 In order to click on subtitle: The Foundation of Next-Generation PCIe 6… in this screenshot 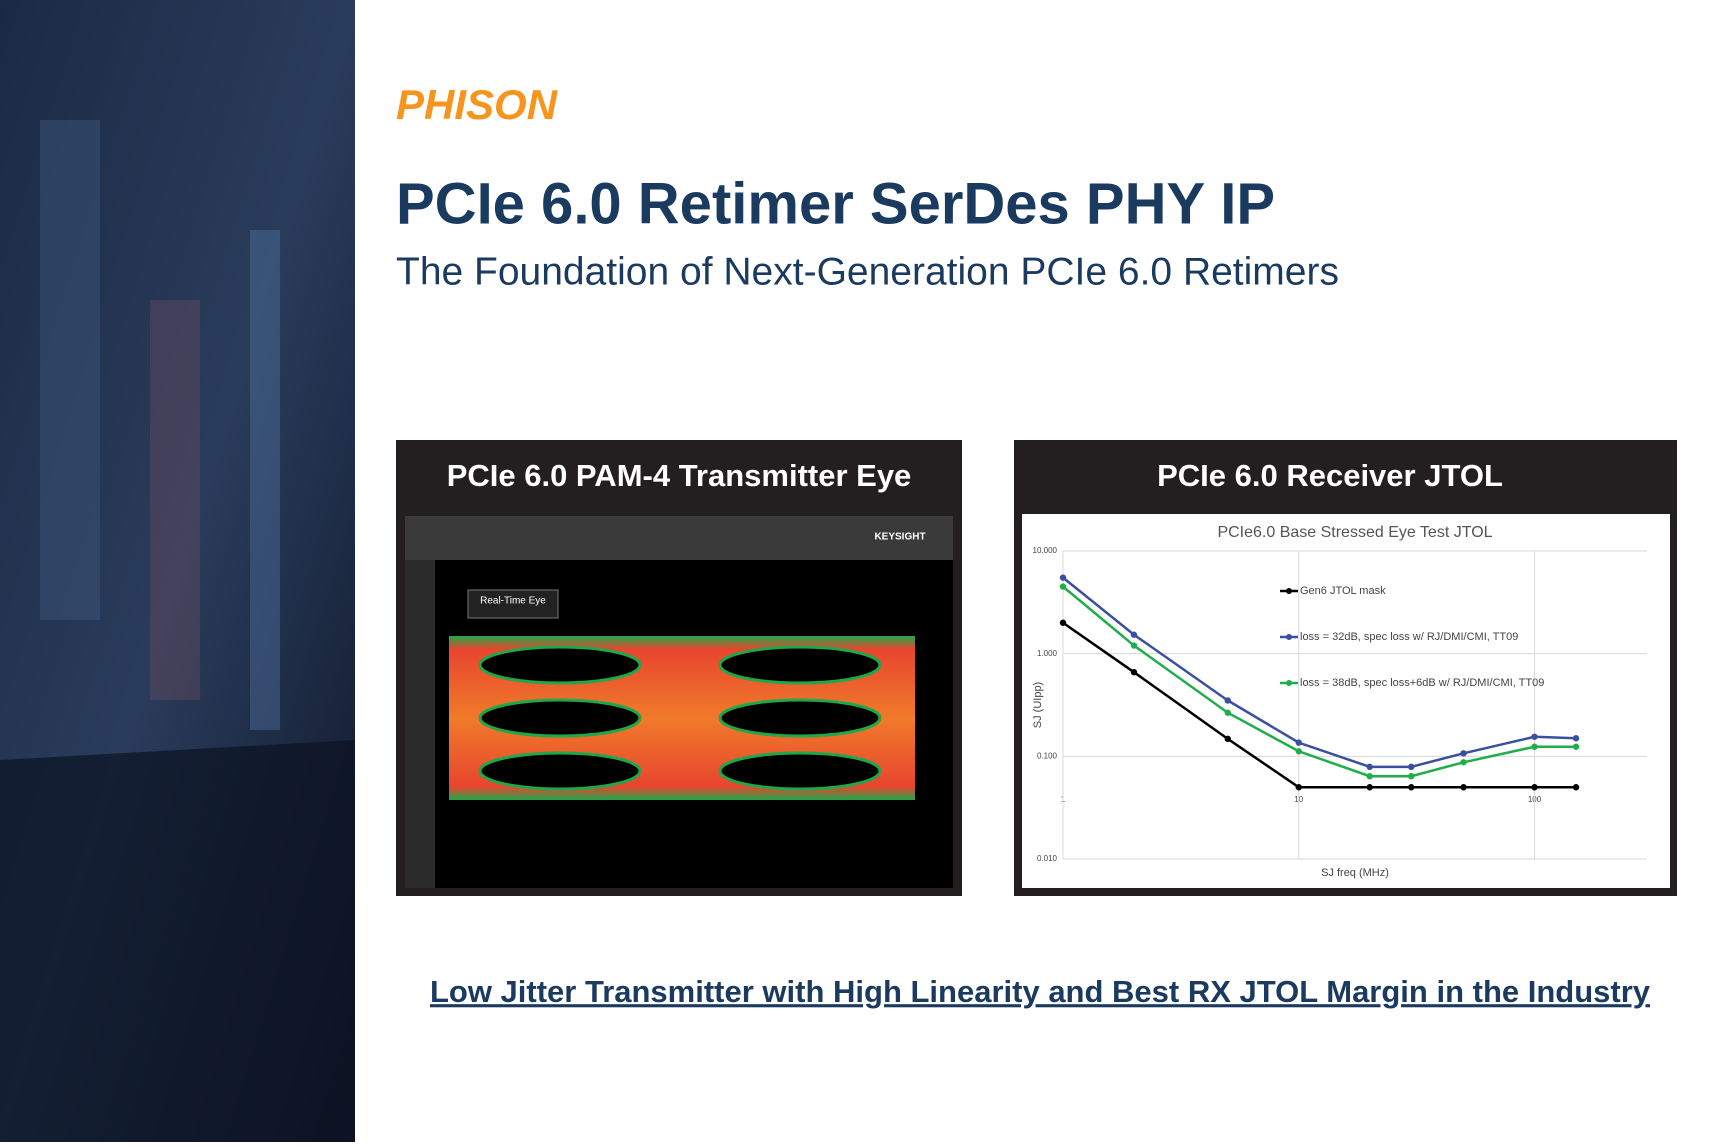, I will do `click(867, 271)`.